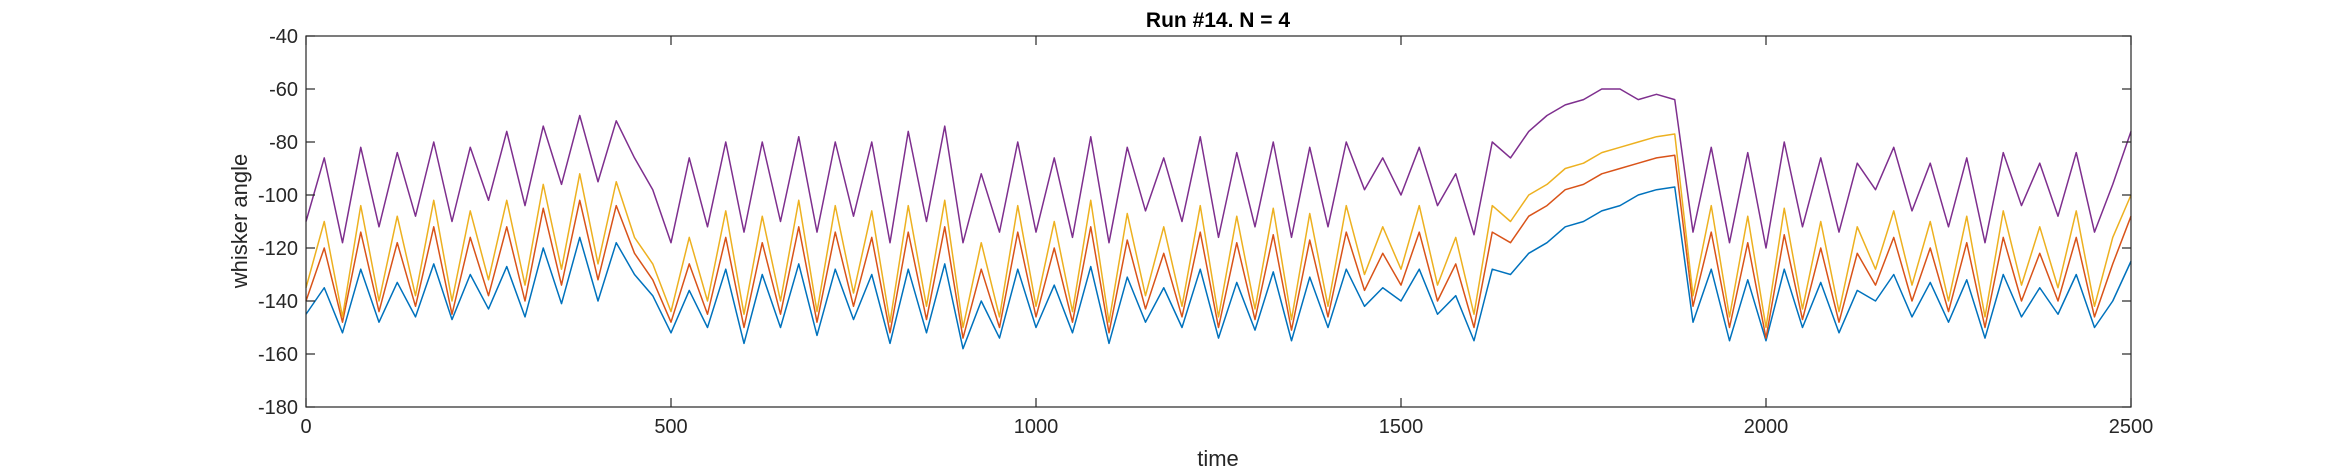 This screenshot has width=2344, height=474. I want to click on x-tick-label: 1000, so click(1036, 427).